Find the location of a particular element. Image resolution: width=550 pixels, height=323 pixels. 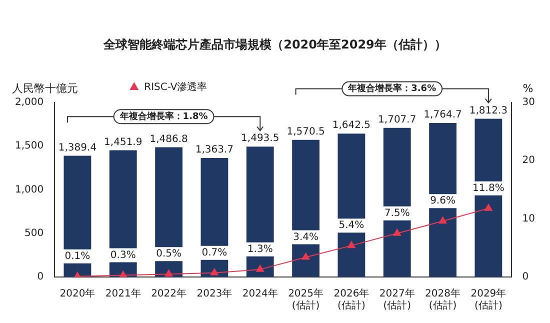

y-tick-label: 1,000 is located at coordinates (29, 190).